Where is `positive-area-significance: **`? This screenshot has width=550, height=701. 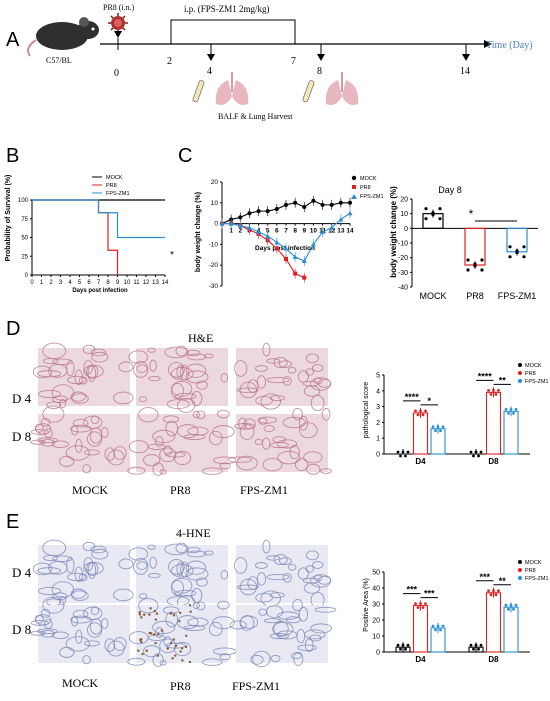
positive-area-significance: ** is located at coordinates (503, 581).